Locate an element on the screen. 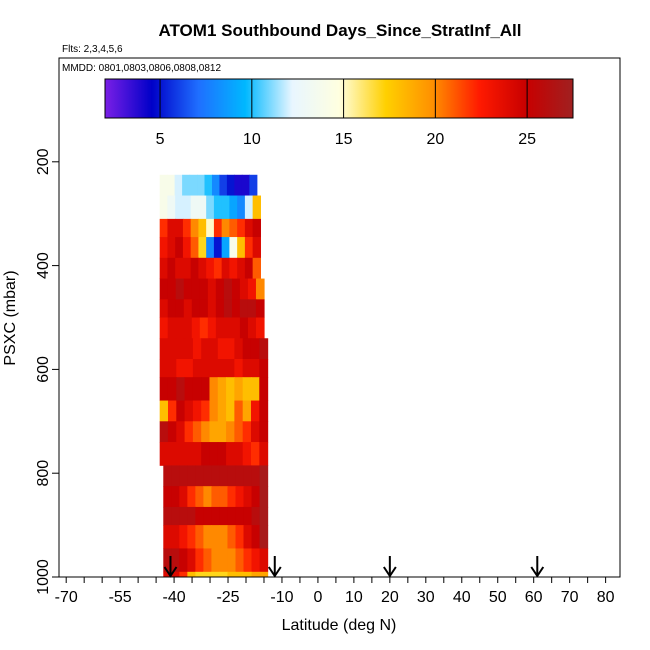 This screenshot has width=650, height=650. colorbar-tick-label-4: 25 is located at coordinates (527, 139).